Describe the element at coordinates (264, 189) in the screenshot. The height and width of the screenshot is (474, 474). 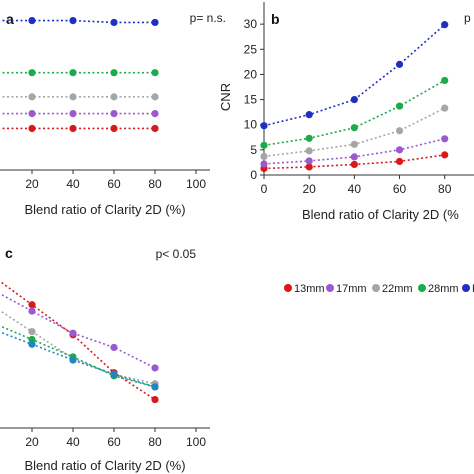
I see `panel-b-x-tick-label: 0` at that location.